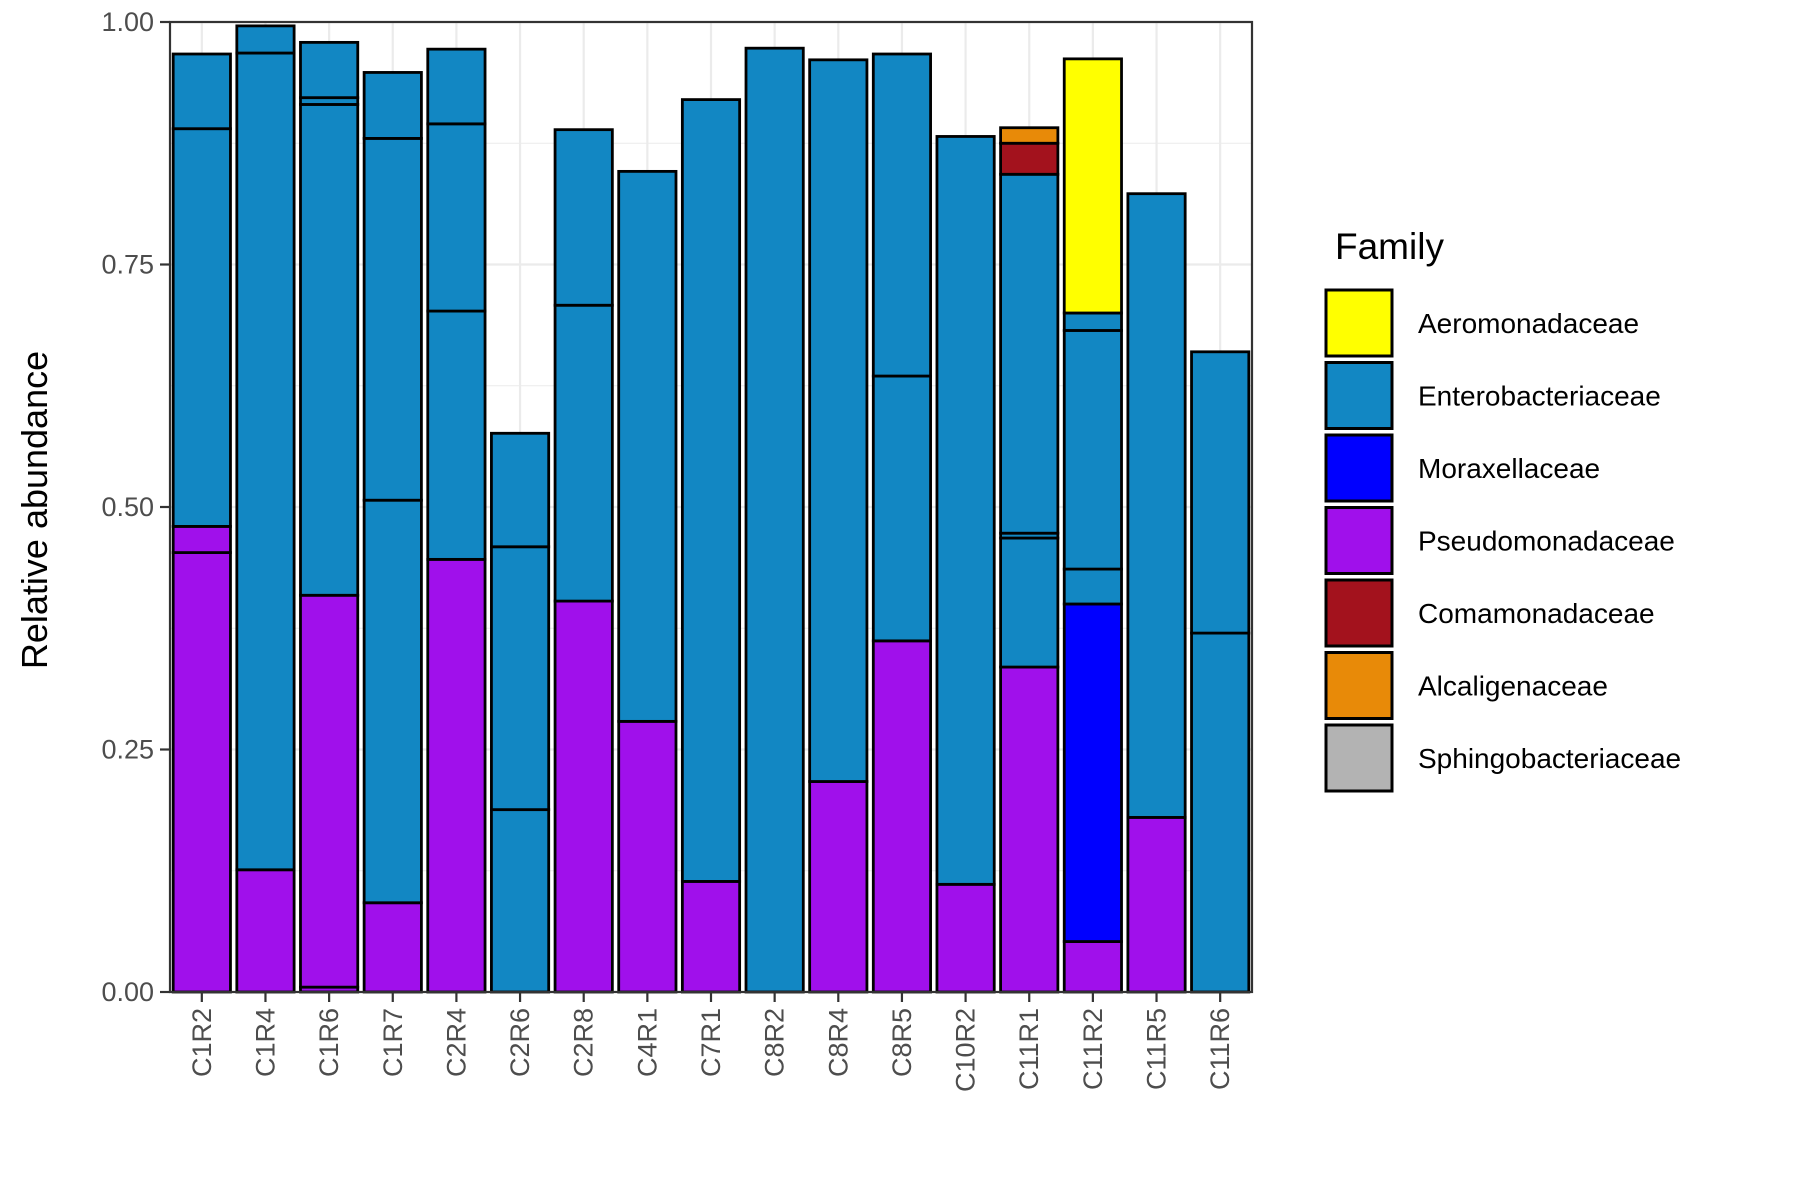 The width and height of the screenshot is (1800, 1200). I want to click on x-tick-label: C11R6, so click(1220, 1049).